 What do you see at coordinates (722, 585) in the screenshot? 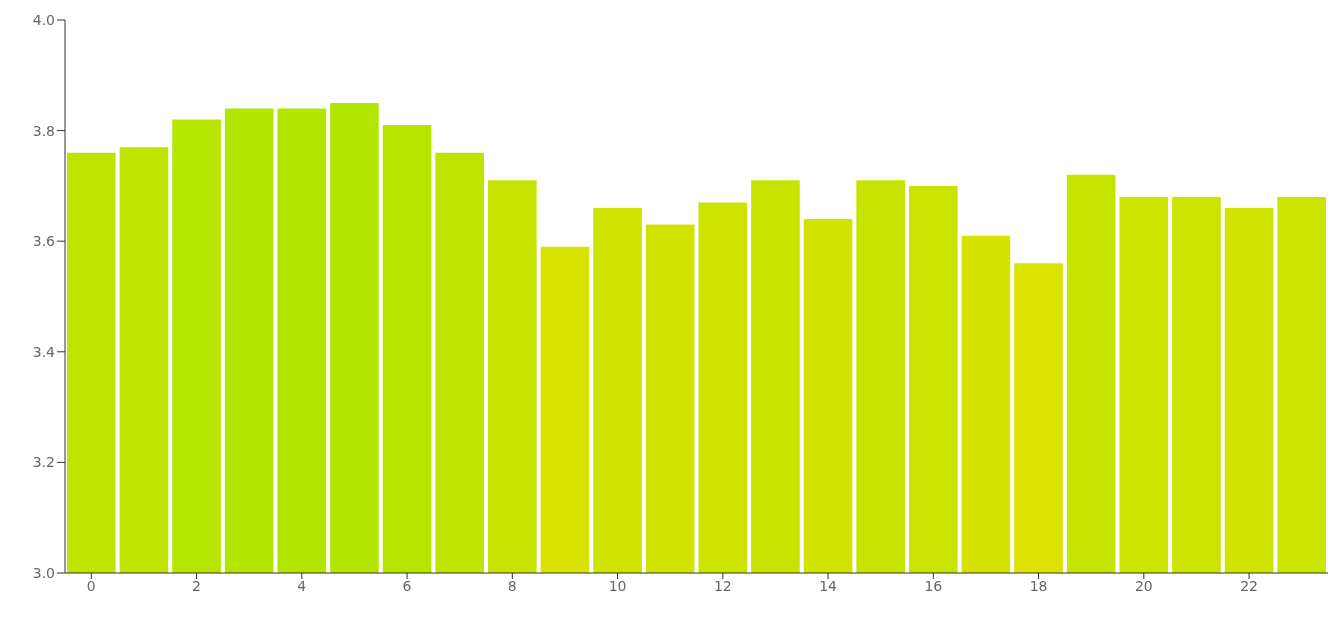
I see `x-tick-label: 12` at bounding box center [722, 585].